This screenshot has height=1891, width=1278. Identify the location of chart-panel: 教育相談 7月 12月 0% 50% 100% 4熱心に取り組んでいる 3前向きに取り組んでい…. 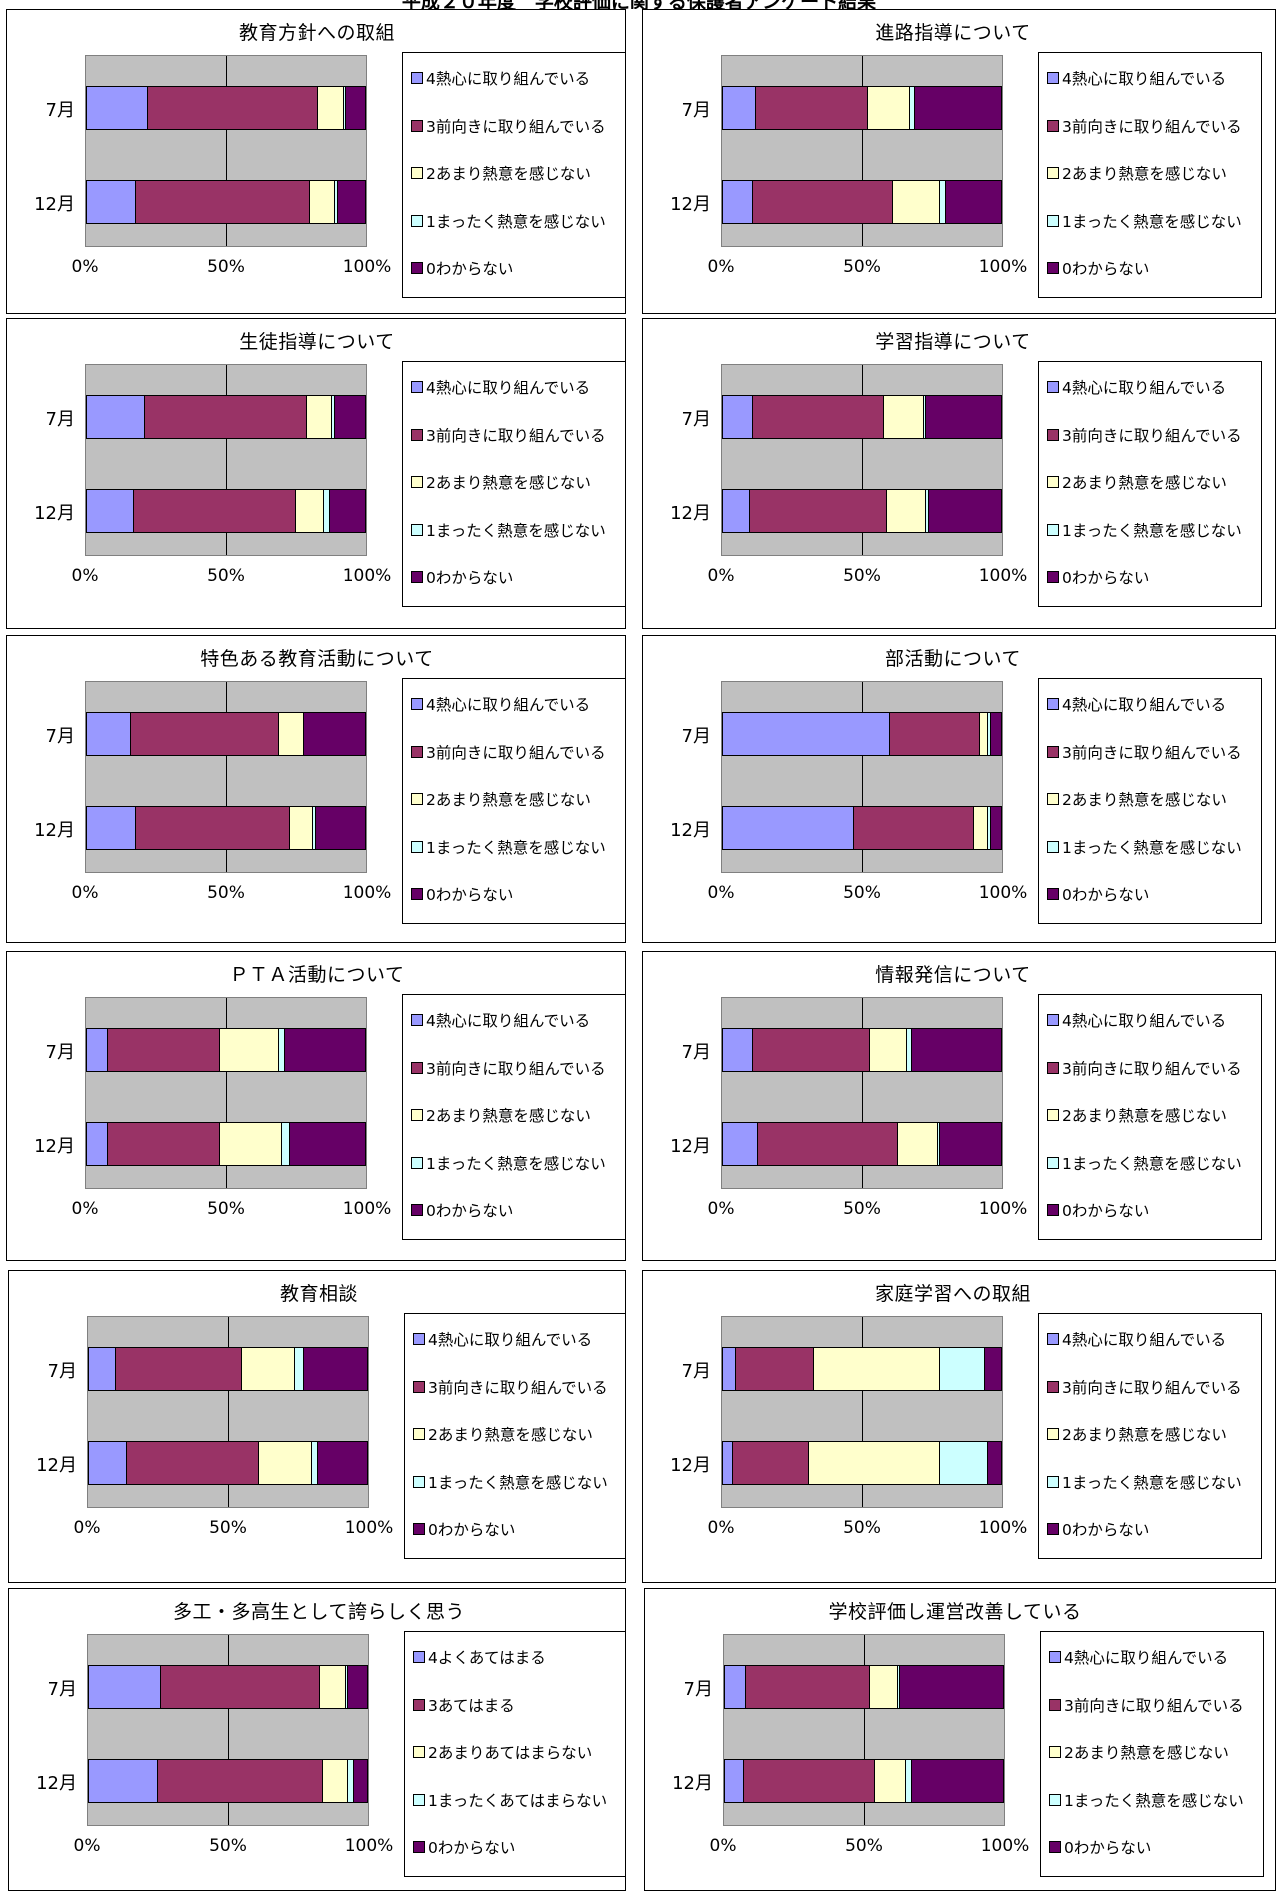
(317, 1426).